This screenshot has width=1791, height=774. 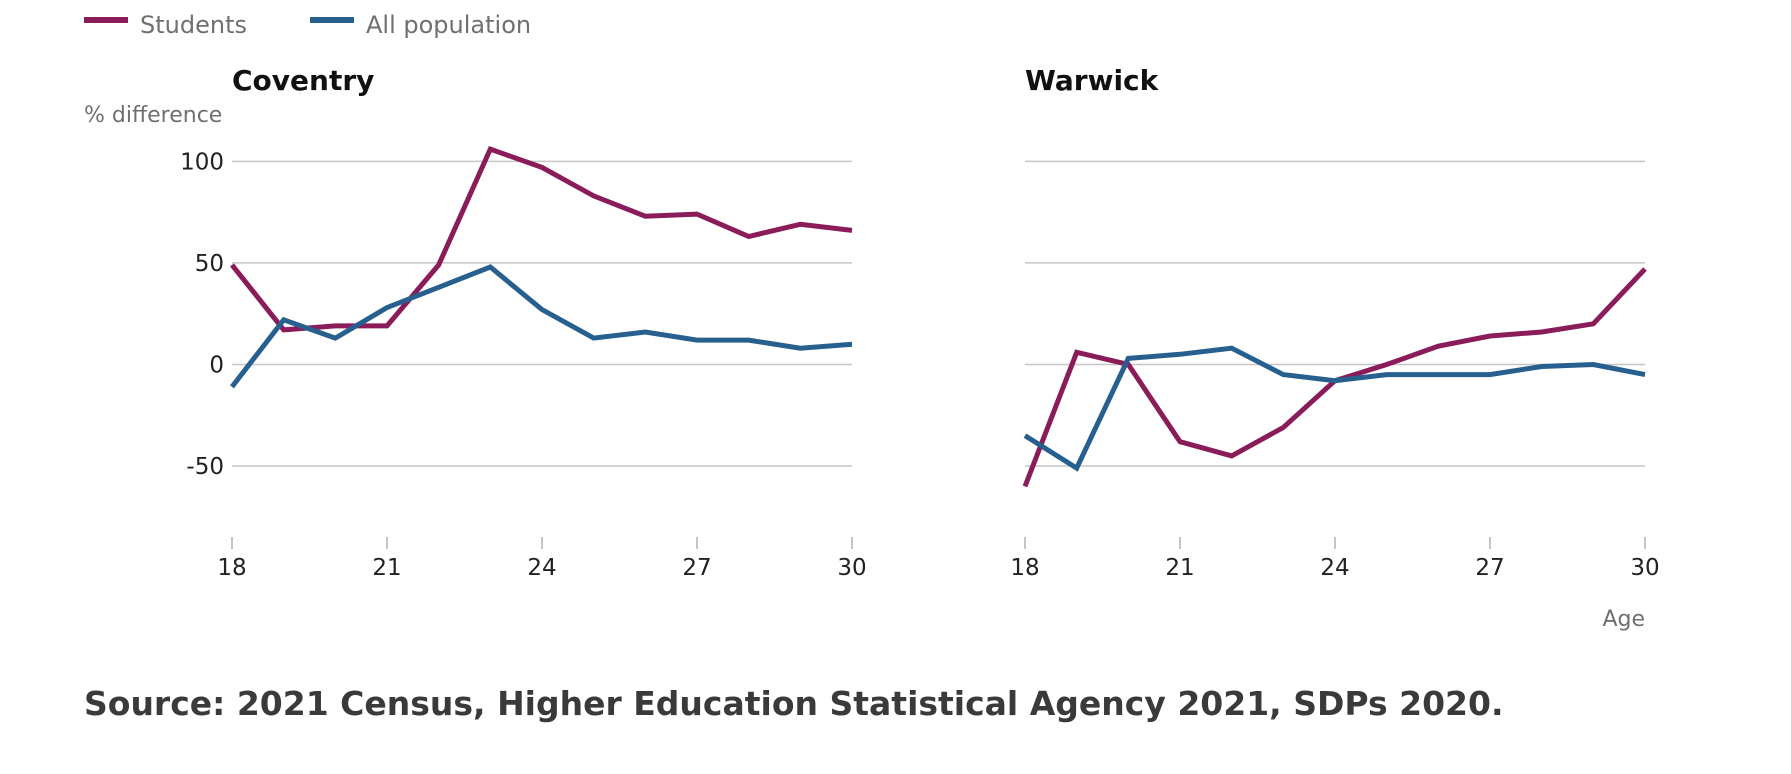 What do you see at coordinates (153, 115) in the screenshot?
I see `y-axis-title: % difference` at bounding box center [153, 115].